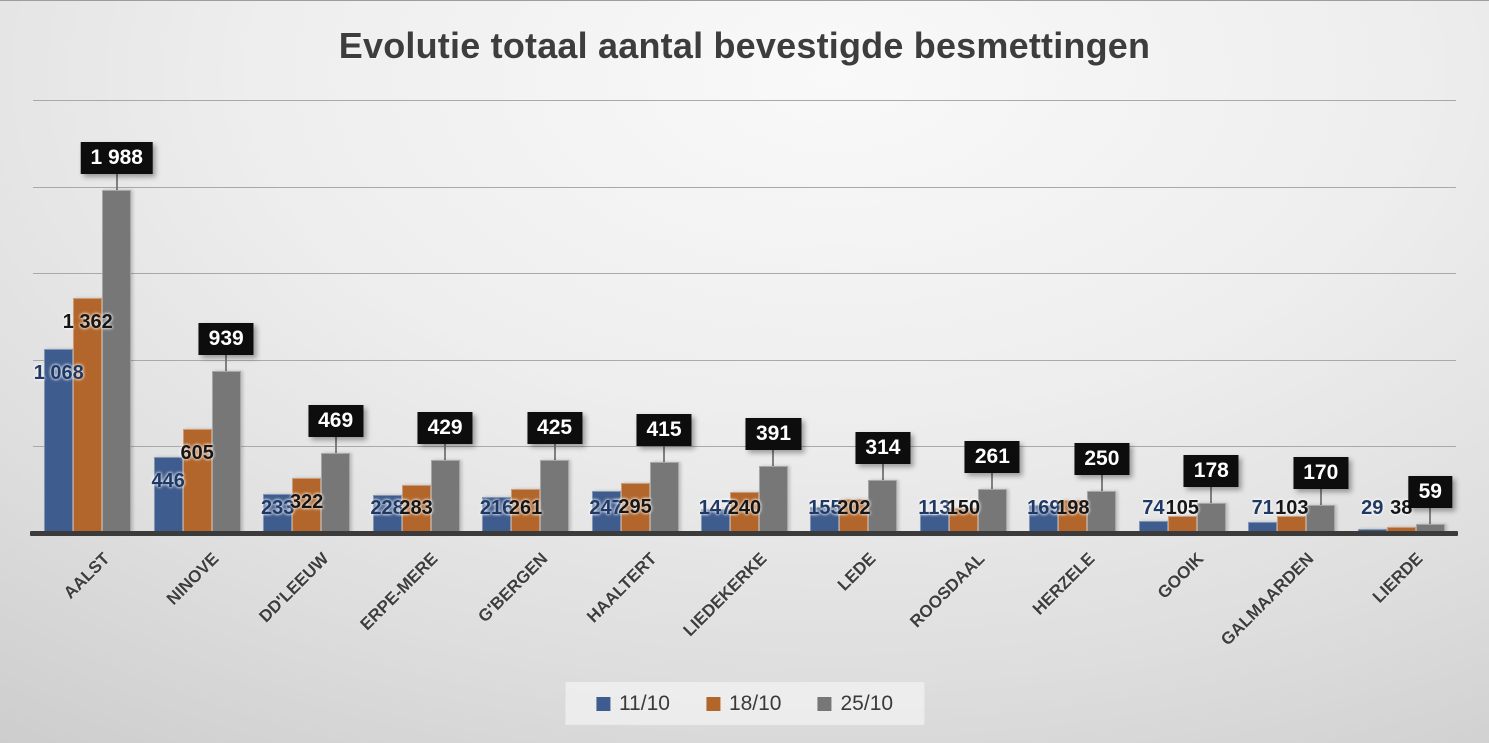 Image resolution: width=1489 pixels, height=743 pixels. Describe the element at coordinates (306, 502) in the screenshot. I see `data-label: 322` at that location.